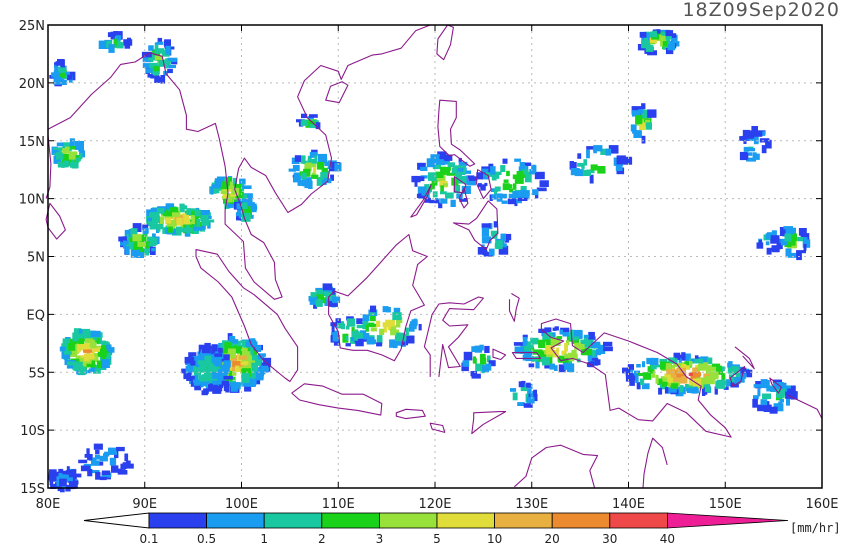 This screenshot has width=864, height=544. What do you see at coordinates (36, 258) in the screenshot?
I see `lat-tick-label: 5N` at bounding box center [36, 258].